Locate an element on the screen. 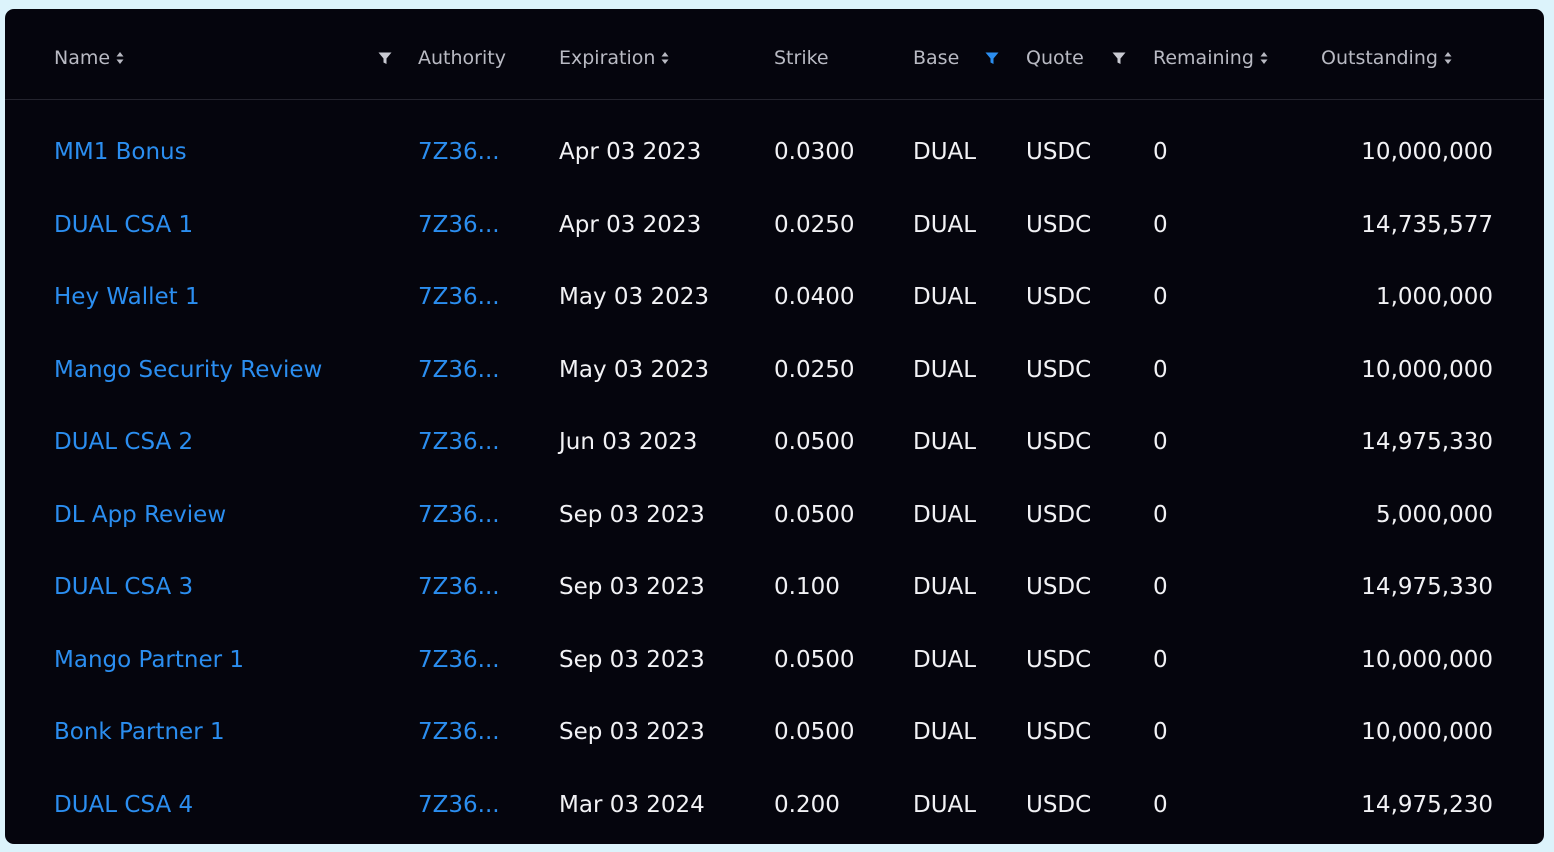 This screenshot has width=1554, height=852. column-header-strike: Strike is located at coordinates (801, 58).